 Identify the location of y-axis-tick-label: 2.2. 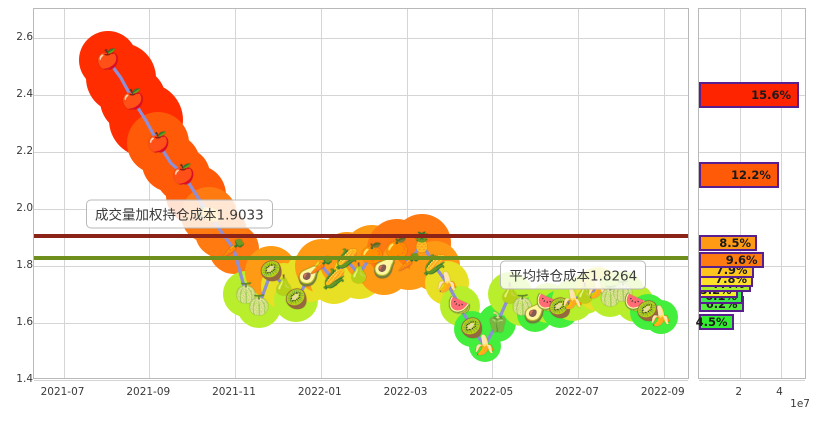
(24, 150).